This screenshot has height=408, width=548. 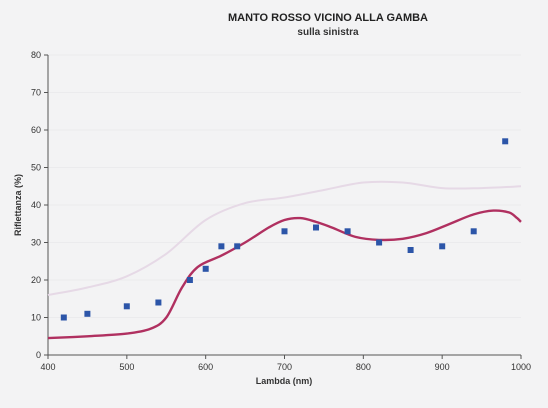 What do you see at coordinates (284, 367) in the screenshot?
I see `x-tick-label: 700` at bounding box center [284, 367].